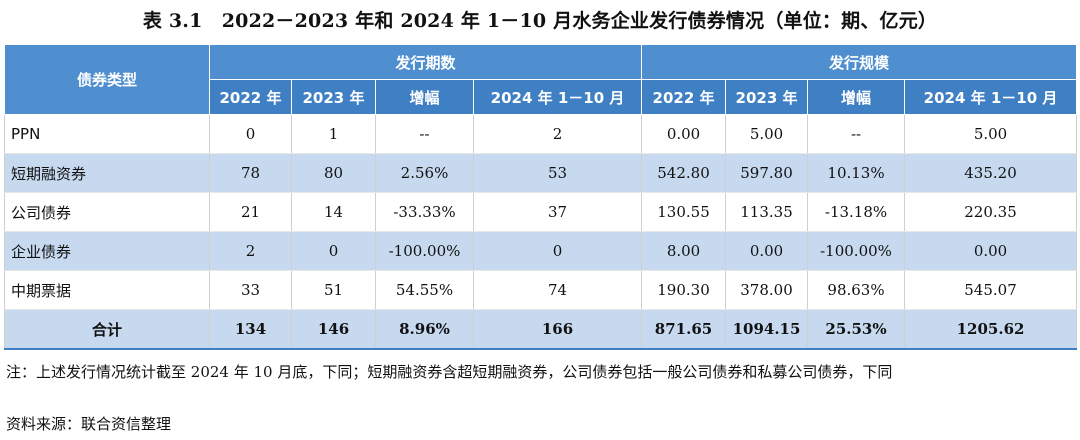  I want to click on total-cell: 166, so click(557, 329).